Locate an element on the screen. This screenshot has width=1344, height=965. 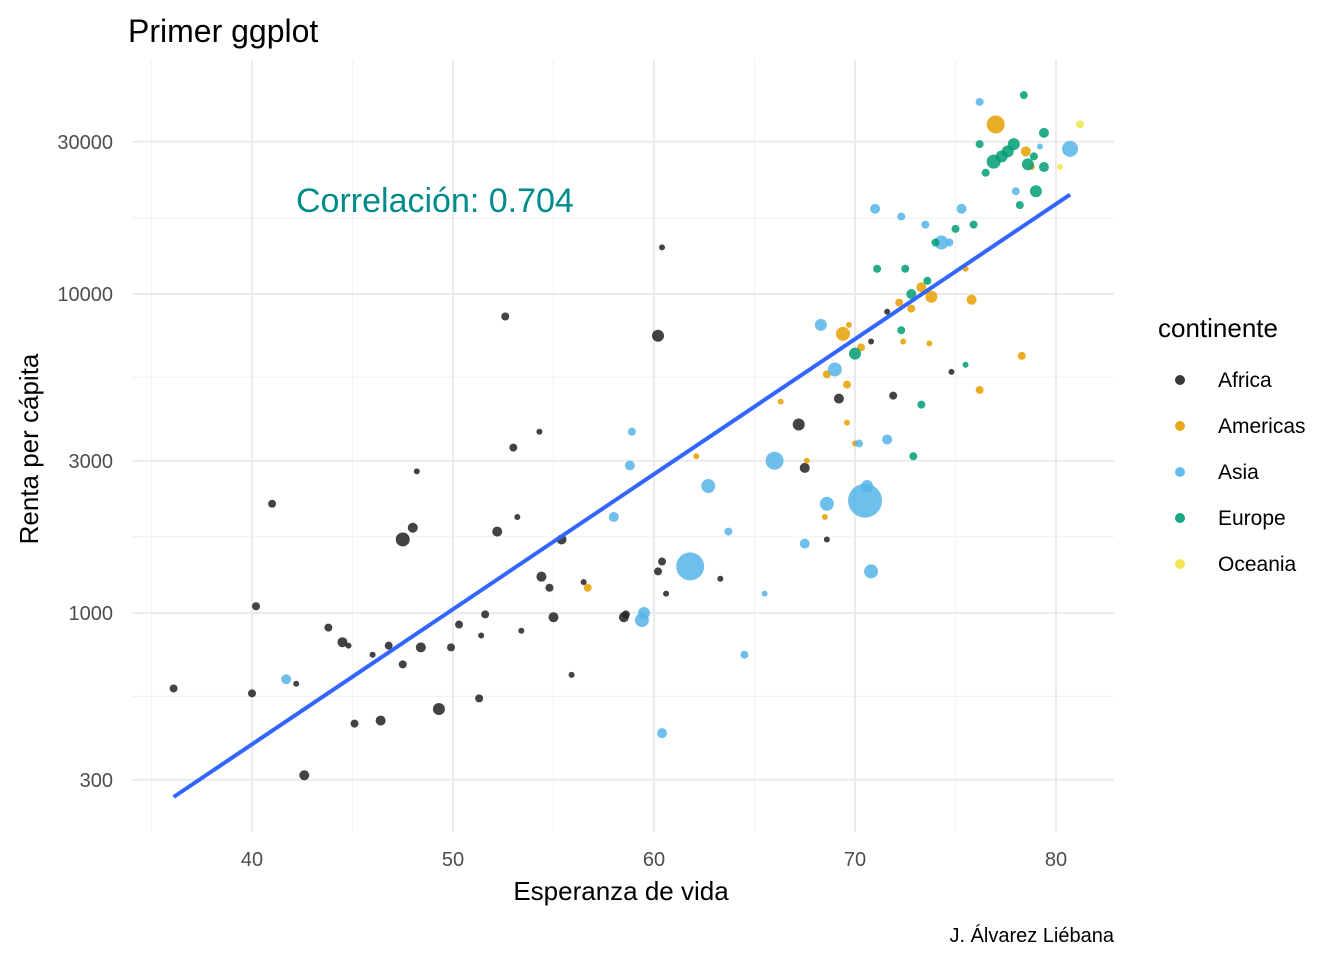
caption: J. Álvarez Liébana is located at coordinates (1031, 935).